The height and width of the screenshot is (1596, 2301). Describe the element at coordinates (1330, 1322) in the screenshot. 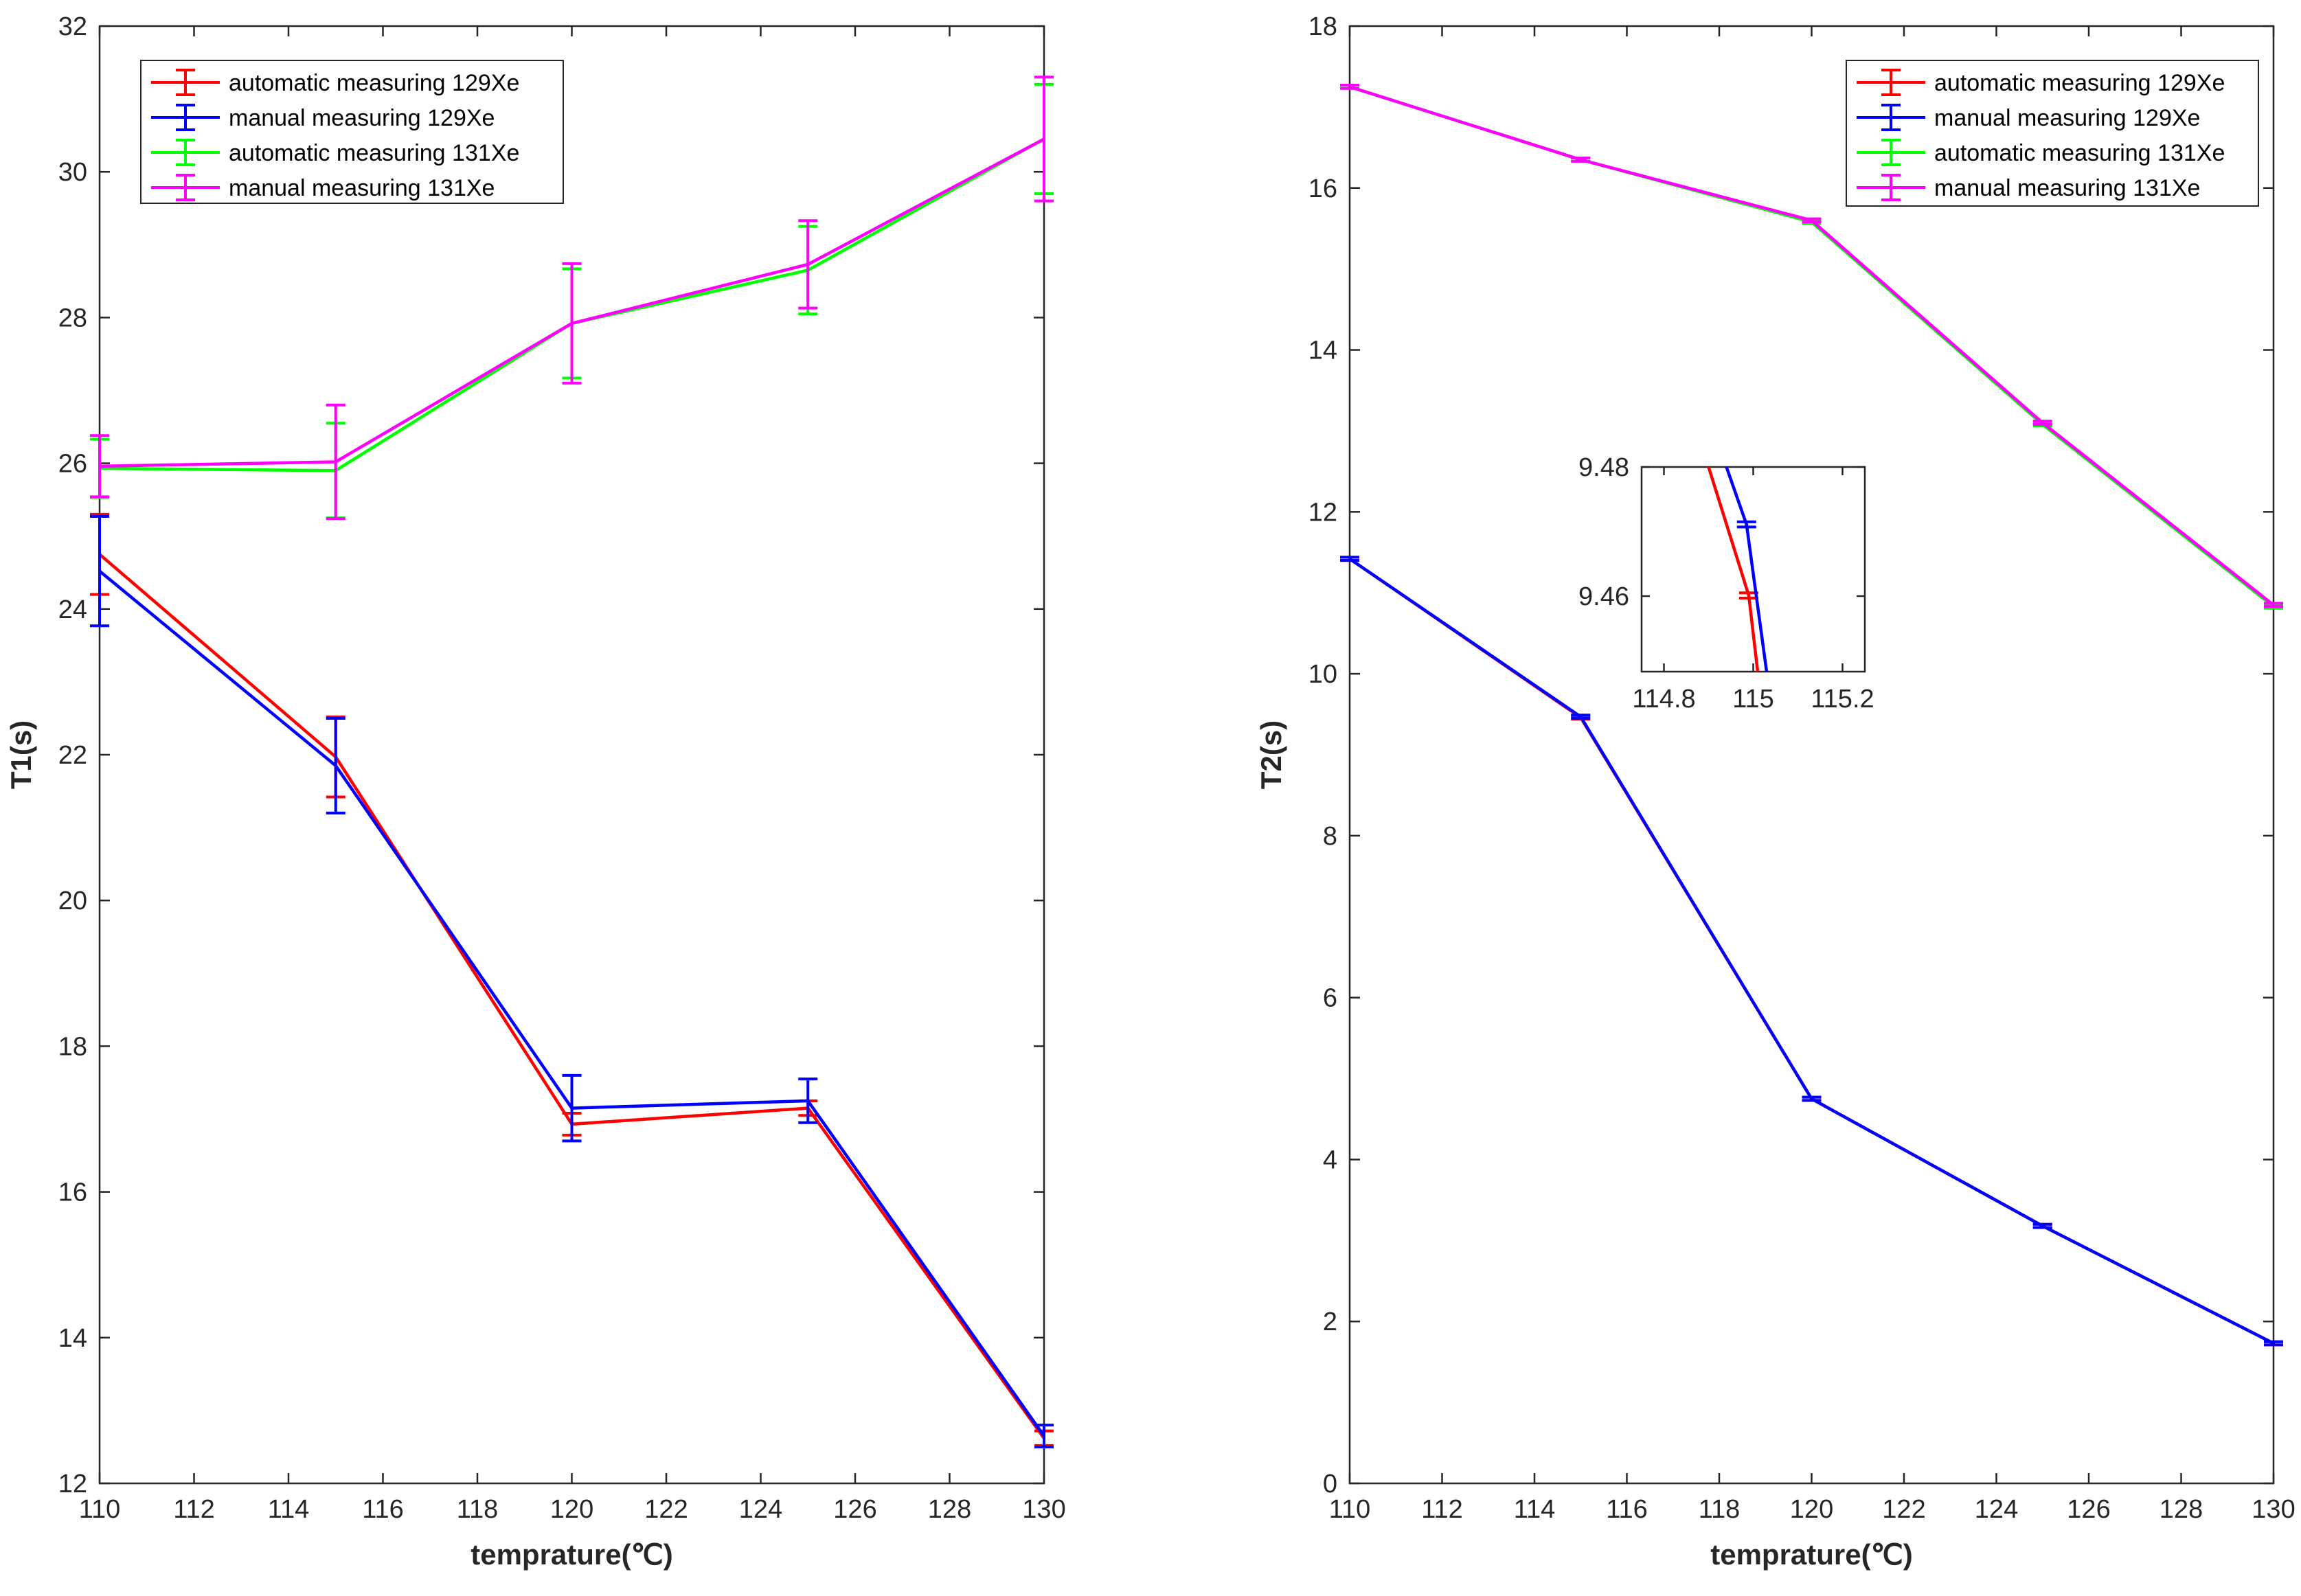

I see `y-tick-label: 2` at that location.